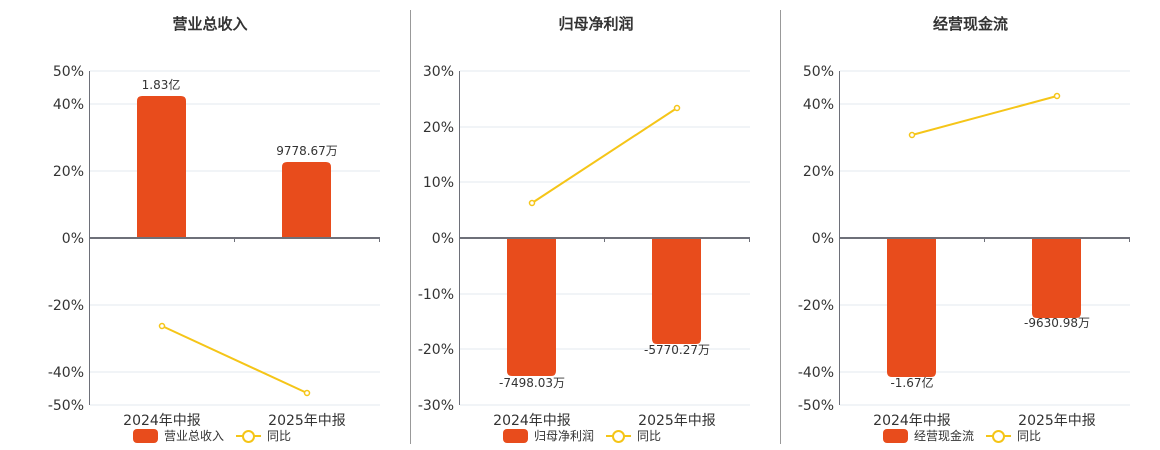 Image resolution: width=1160 pixels, height=450 pixels. I want to click on legend: 归母净利润 同比, so click(585, 435).